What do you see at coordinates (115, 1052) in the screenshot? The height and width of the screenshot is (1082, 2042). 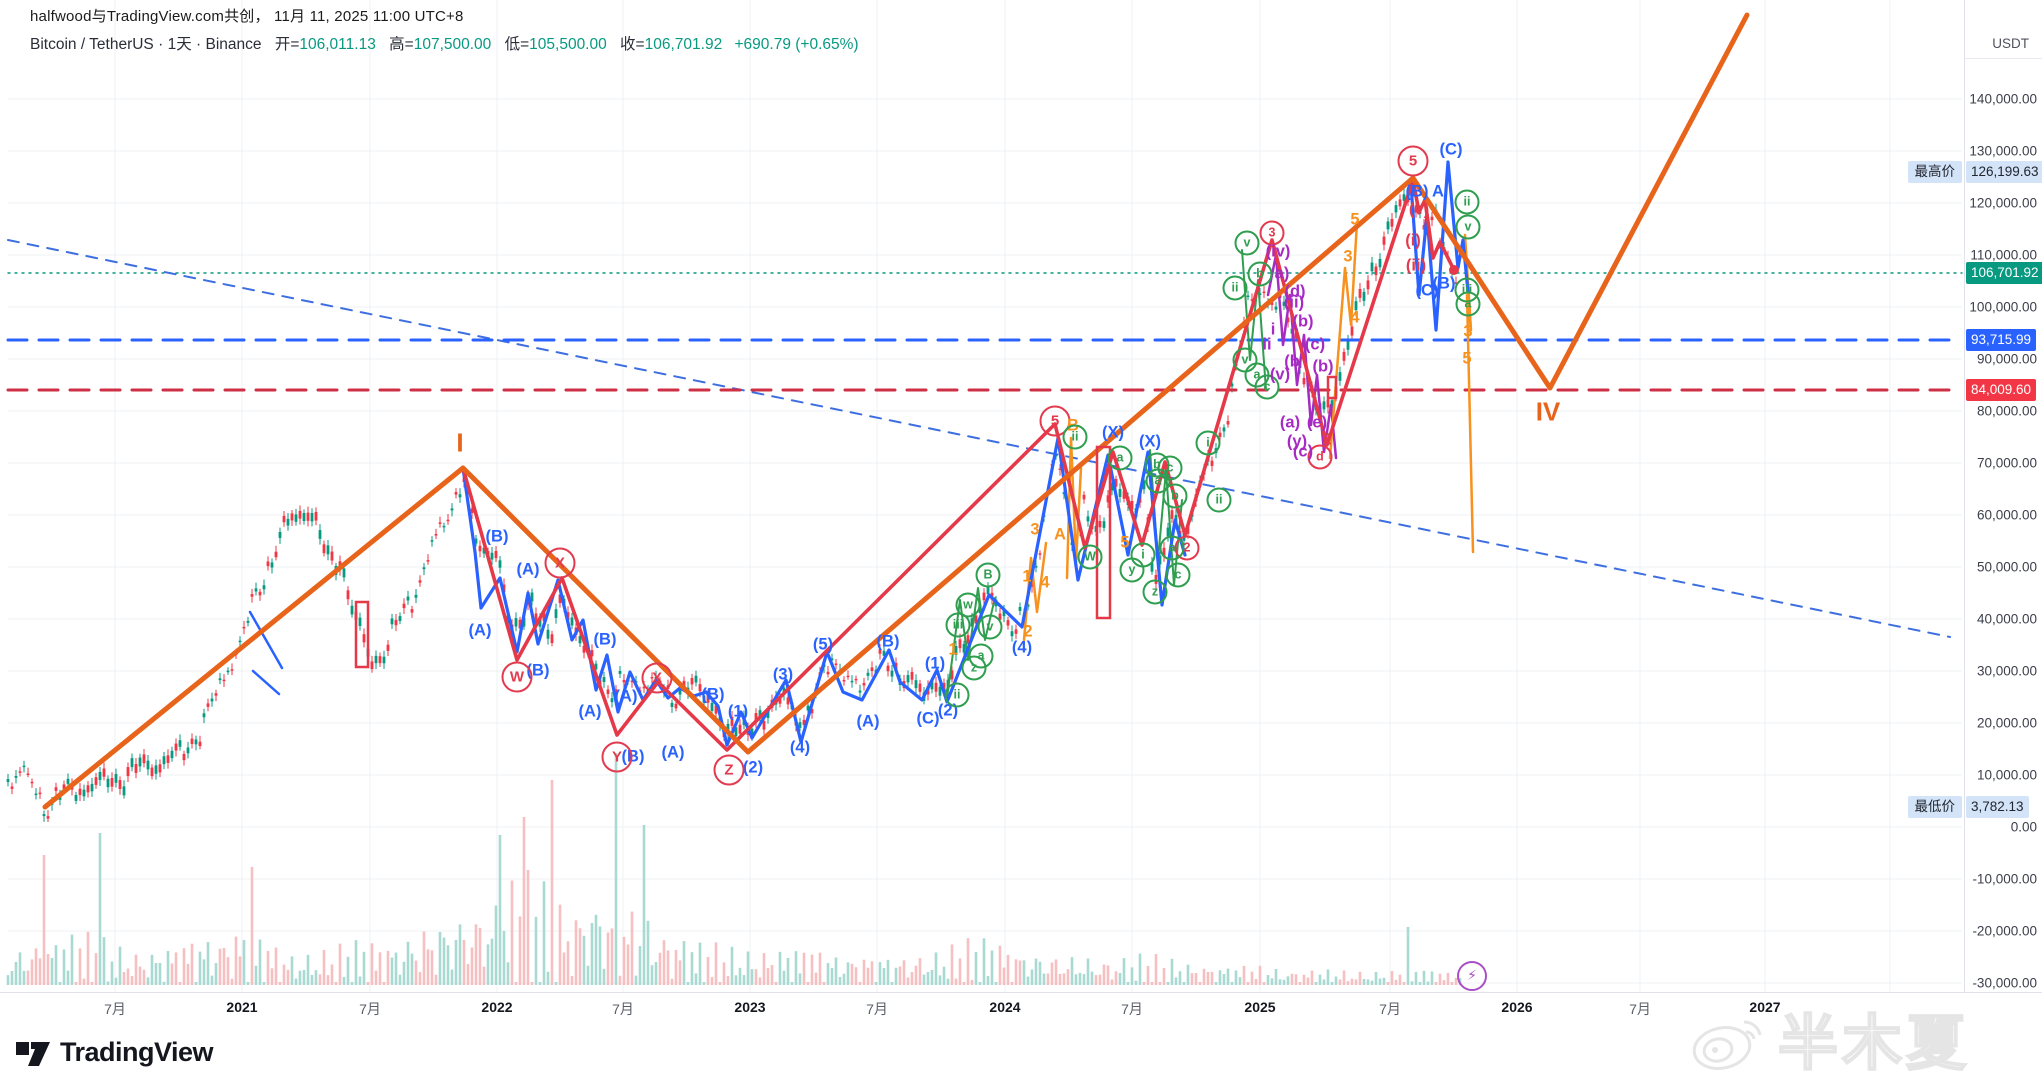 I see `tradingview-logo: TradingView` at bounding box center [115, 1052].